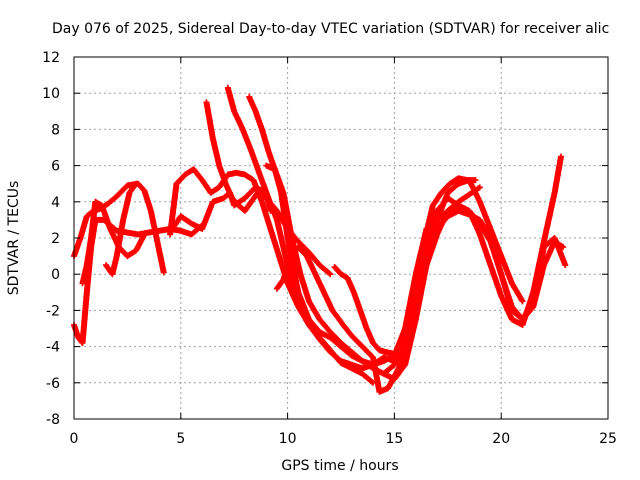 The image size is (640, 480). What do you see at coordinates (55, 239) in the screenshot?
I see `y-tick-label: 2` at bounding box center [55, 239].